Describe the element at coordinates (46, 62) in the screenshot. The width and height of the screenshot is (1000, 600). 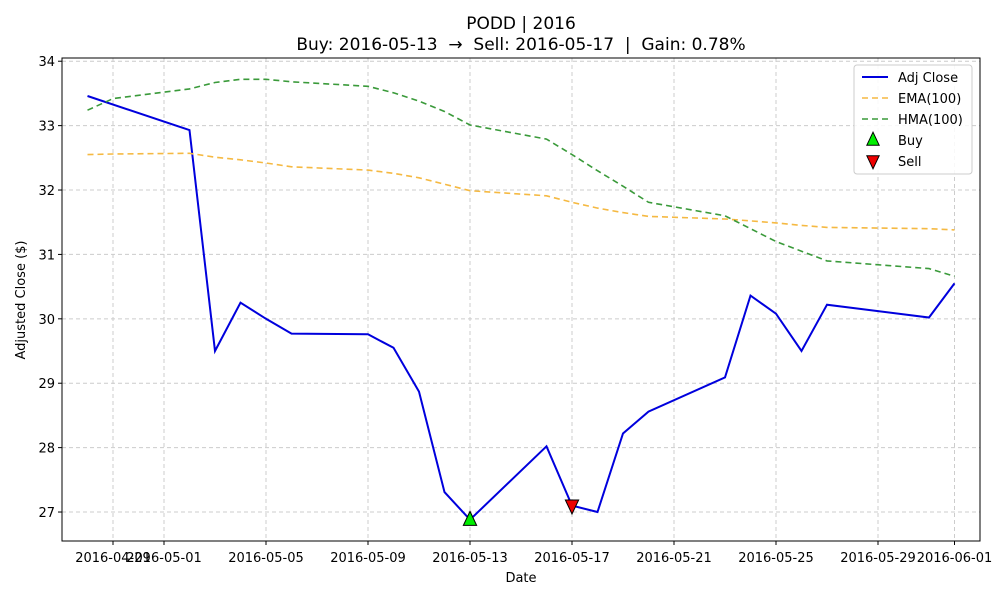
I see `y-tick-label: 34` at that location.